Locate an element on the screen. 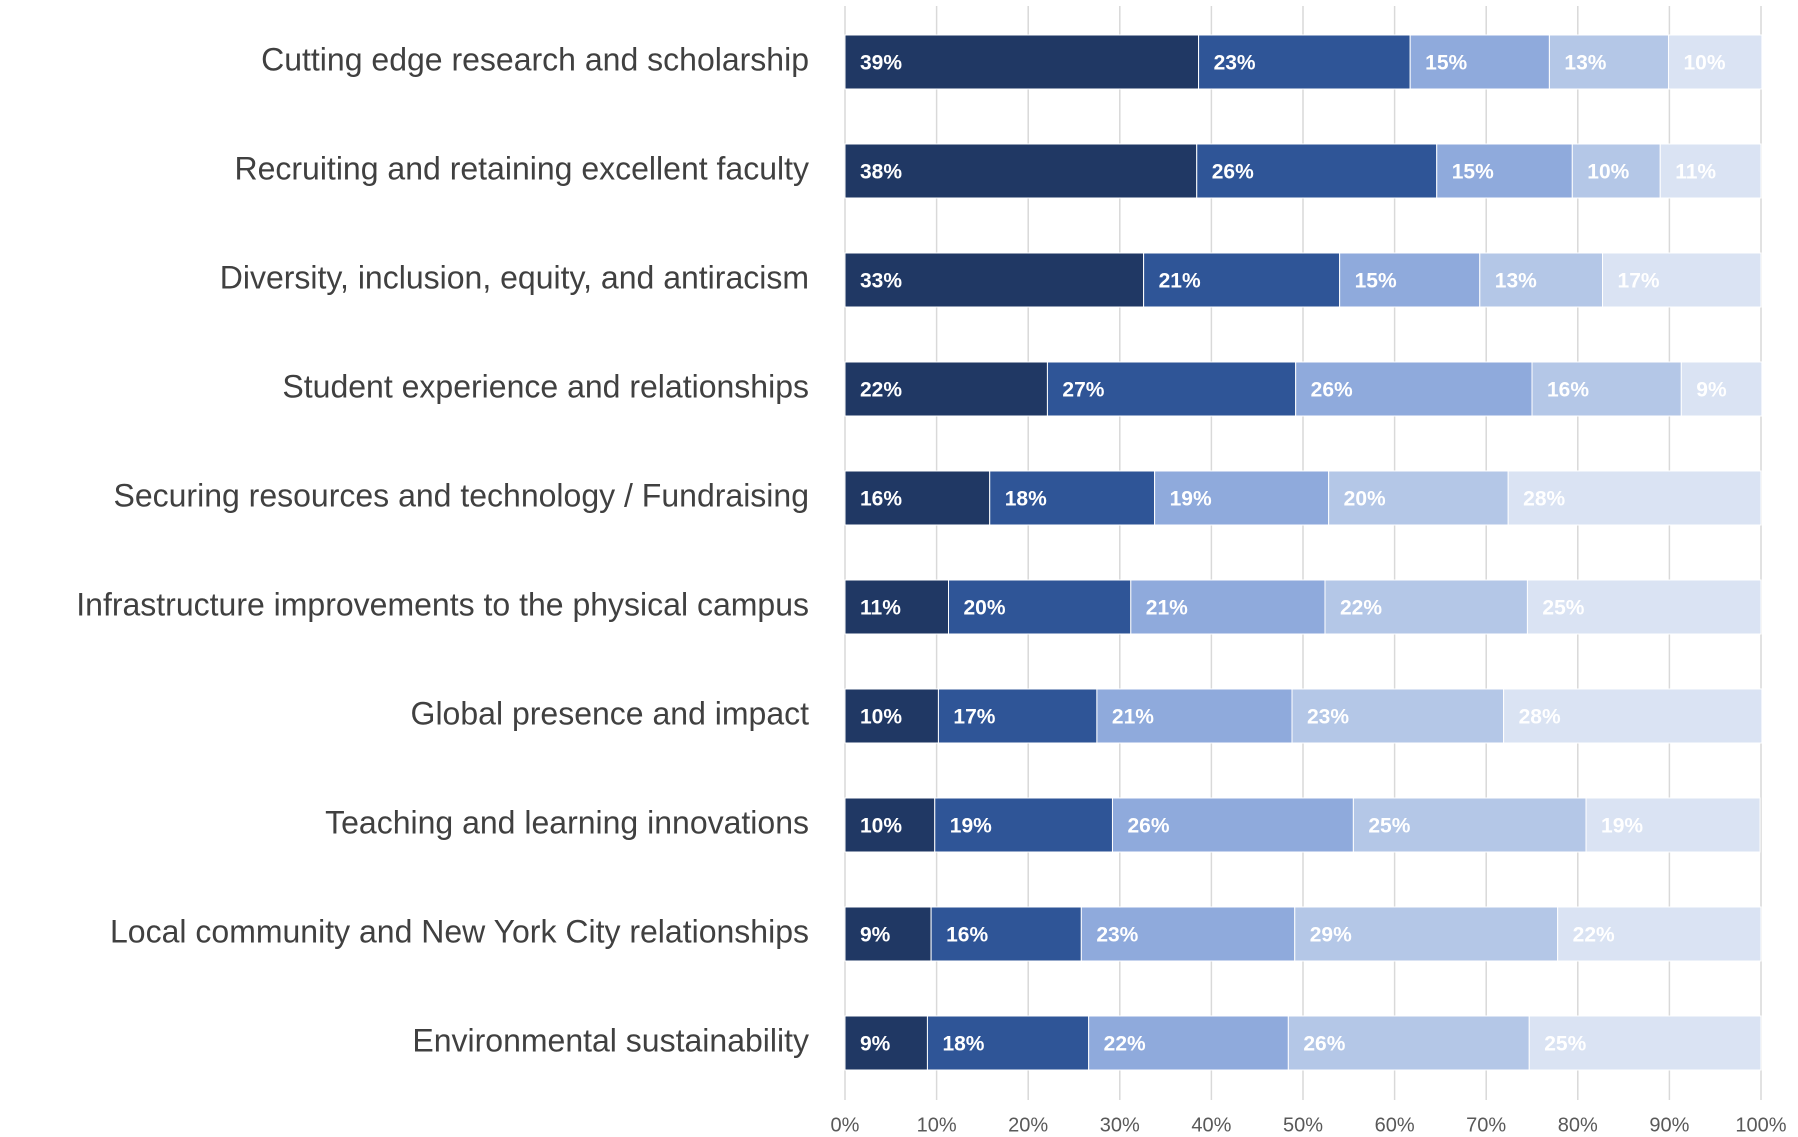 This screenshot has width=1798, height=1137. x-tick-label: 20% is located at coordinates (1028, 1125).